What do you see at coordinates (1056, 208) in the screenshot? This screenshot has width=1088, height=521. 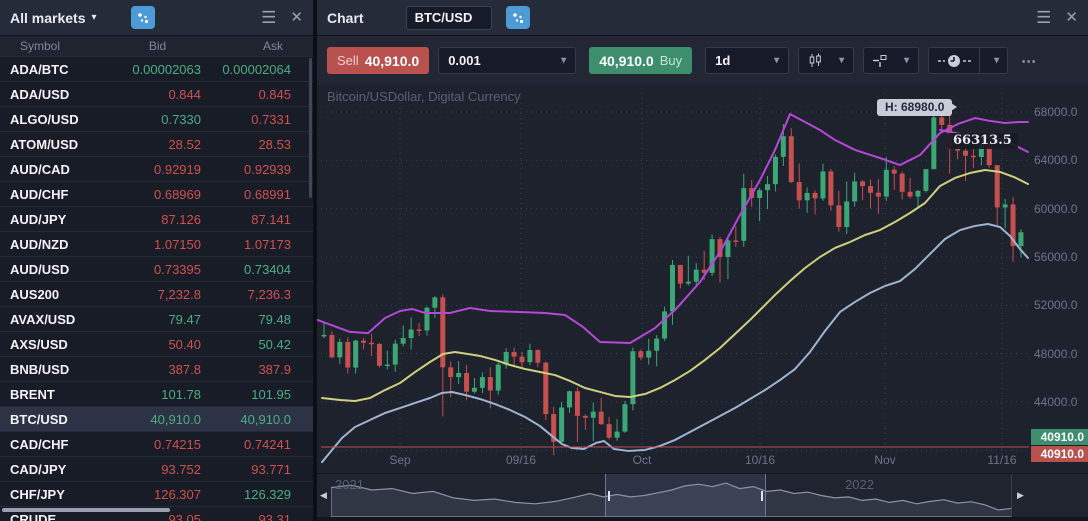 I see `price-axis-label: 60000.0` at bounding box center [1056, 208].